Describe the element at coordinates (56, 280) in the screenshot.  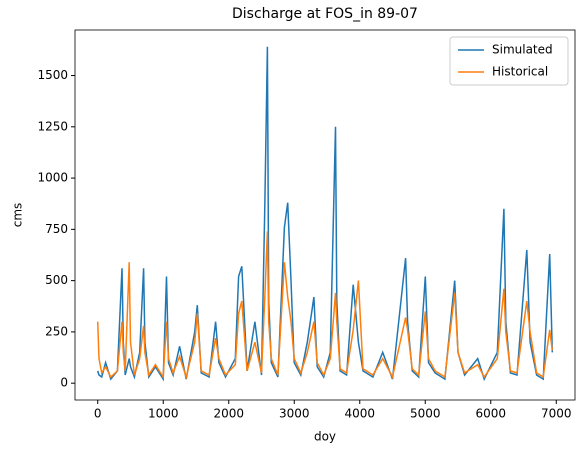
I see `y-tick-label: 500` at that location.